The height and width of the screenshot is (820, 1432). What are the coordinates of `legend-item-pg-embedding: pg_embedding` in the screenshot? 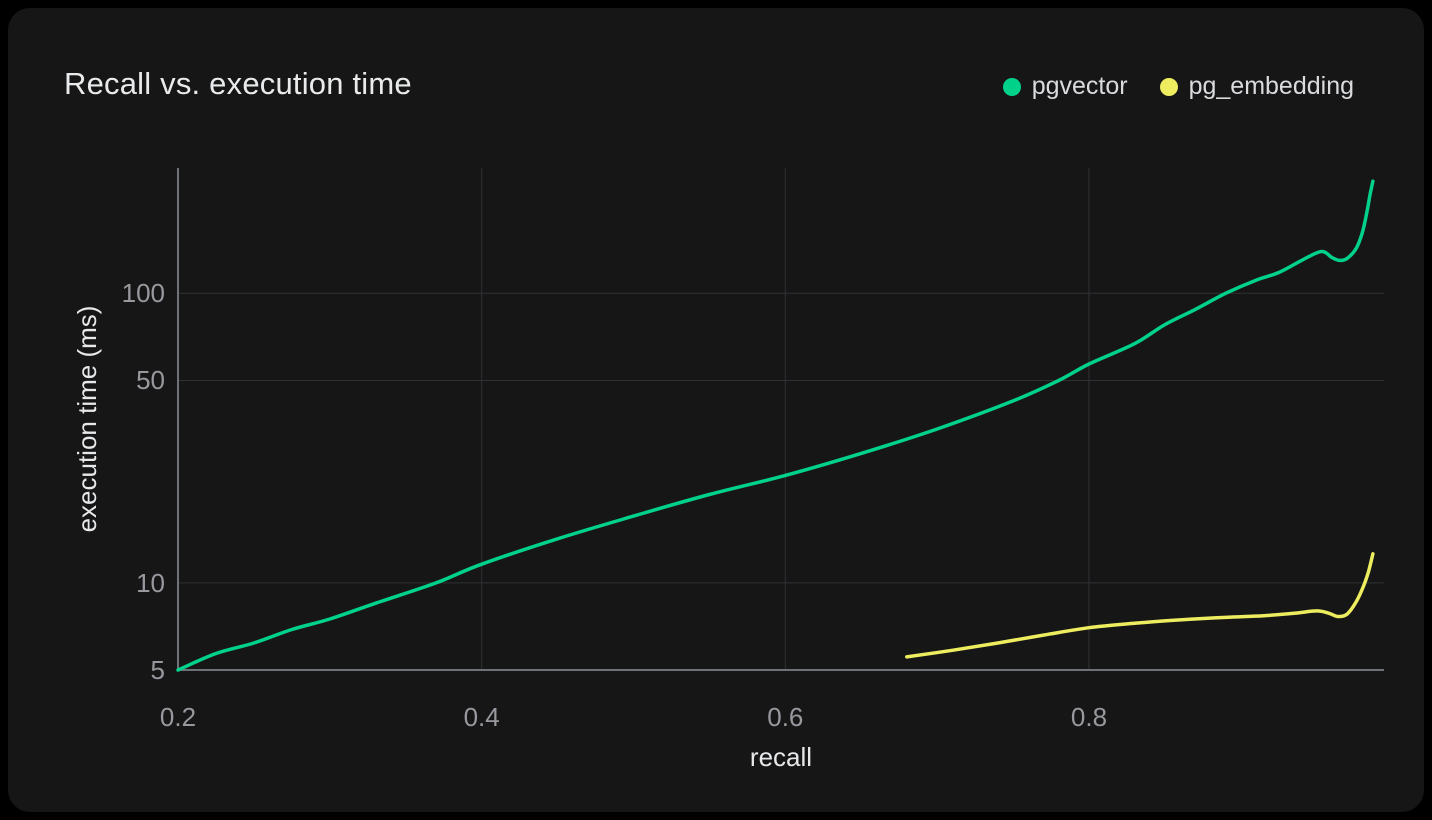 It's located at (1256, 86).